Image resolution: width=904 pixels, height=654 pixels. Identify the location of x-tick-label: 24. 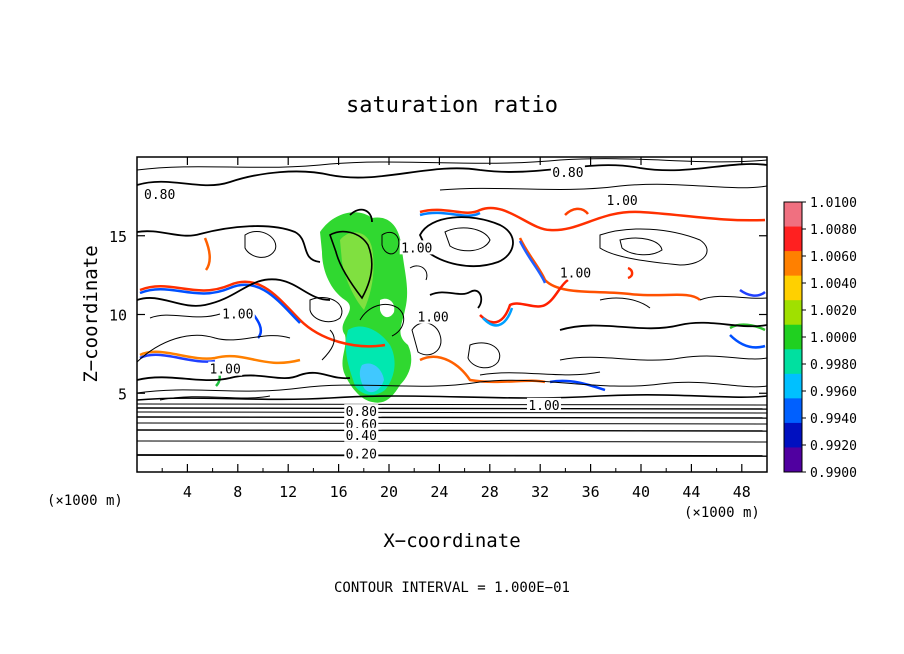
(439, 492).